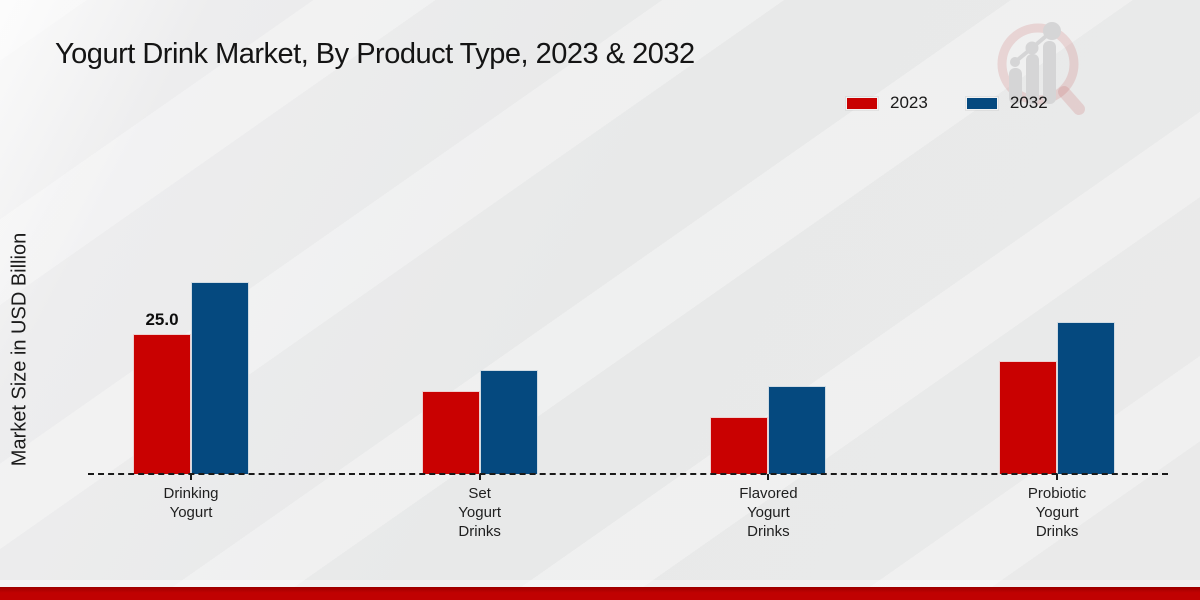 The image size is (1200, 600). What do you see at coordinates (797, 430) in the screenshot?
I see `bar-2032-flavored-yogurt-drinks` at bounding box center [797, 430].